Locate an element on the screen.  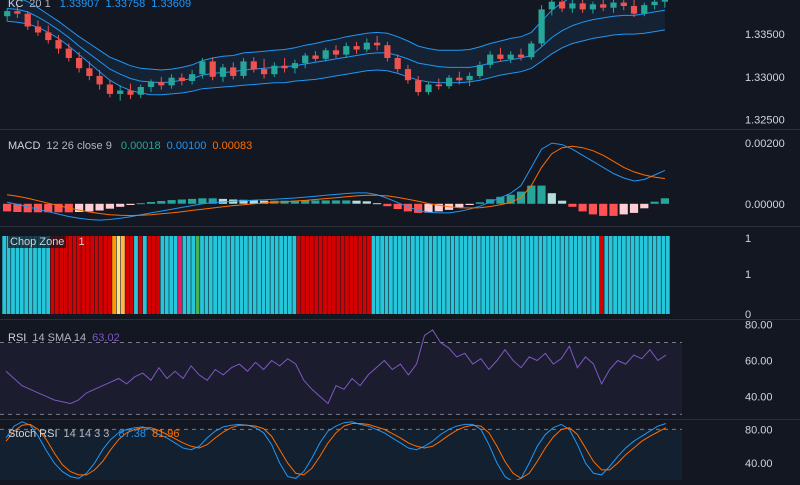
rsi-axis-tick: 80.00 is located at coordinates (759, 326).